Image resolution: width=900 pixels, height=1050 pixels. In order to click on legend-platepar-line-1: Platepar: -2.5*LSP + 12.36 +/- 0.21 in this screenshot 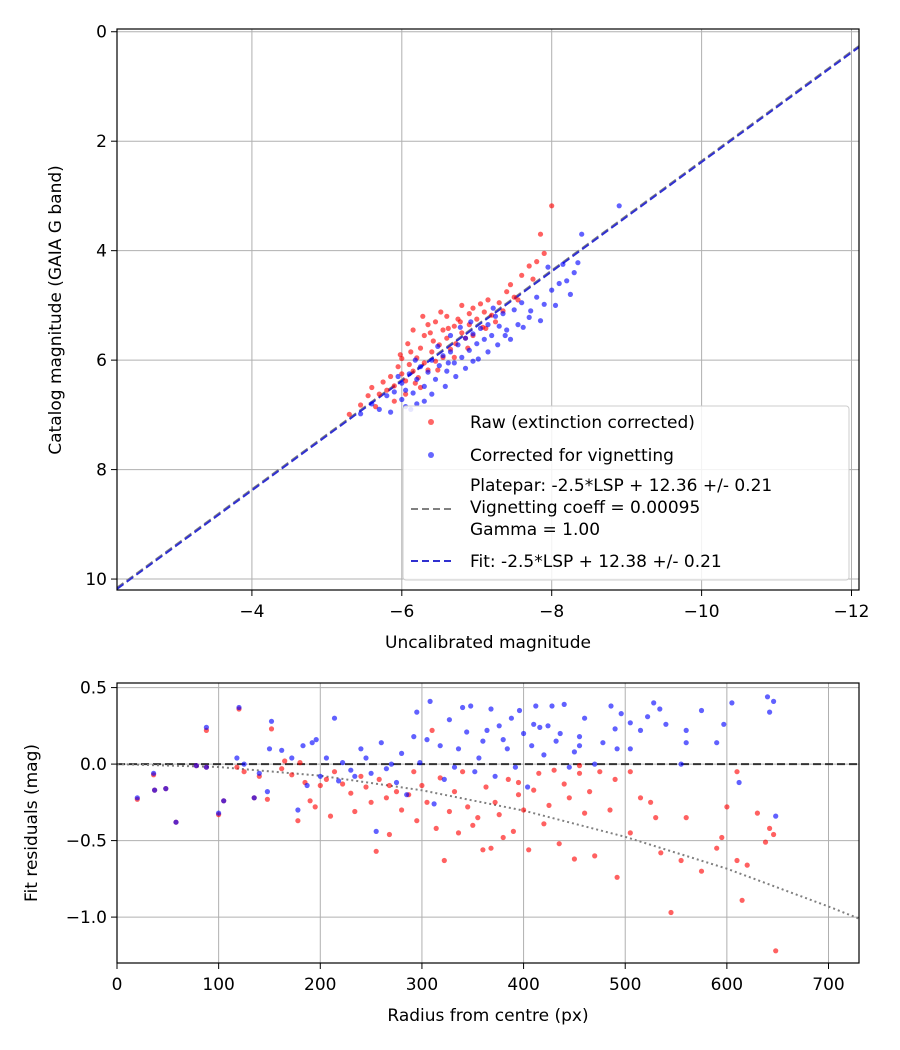, I will do `click(621, 486)`.